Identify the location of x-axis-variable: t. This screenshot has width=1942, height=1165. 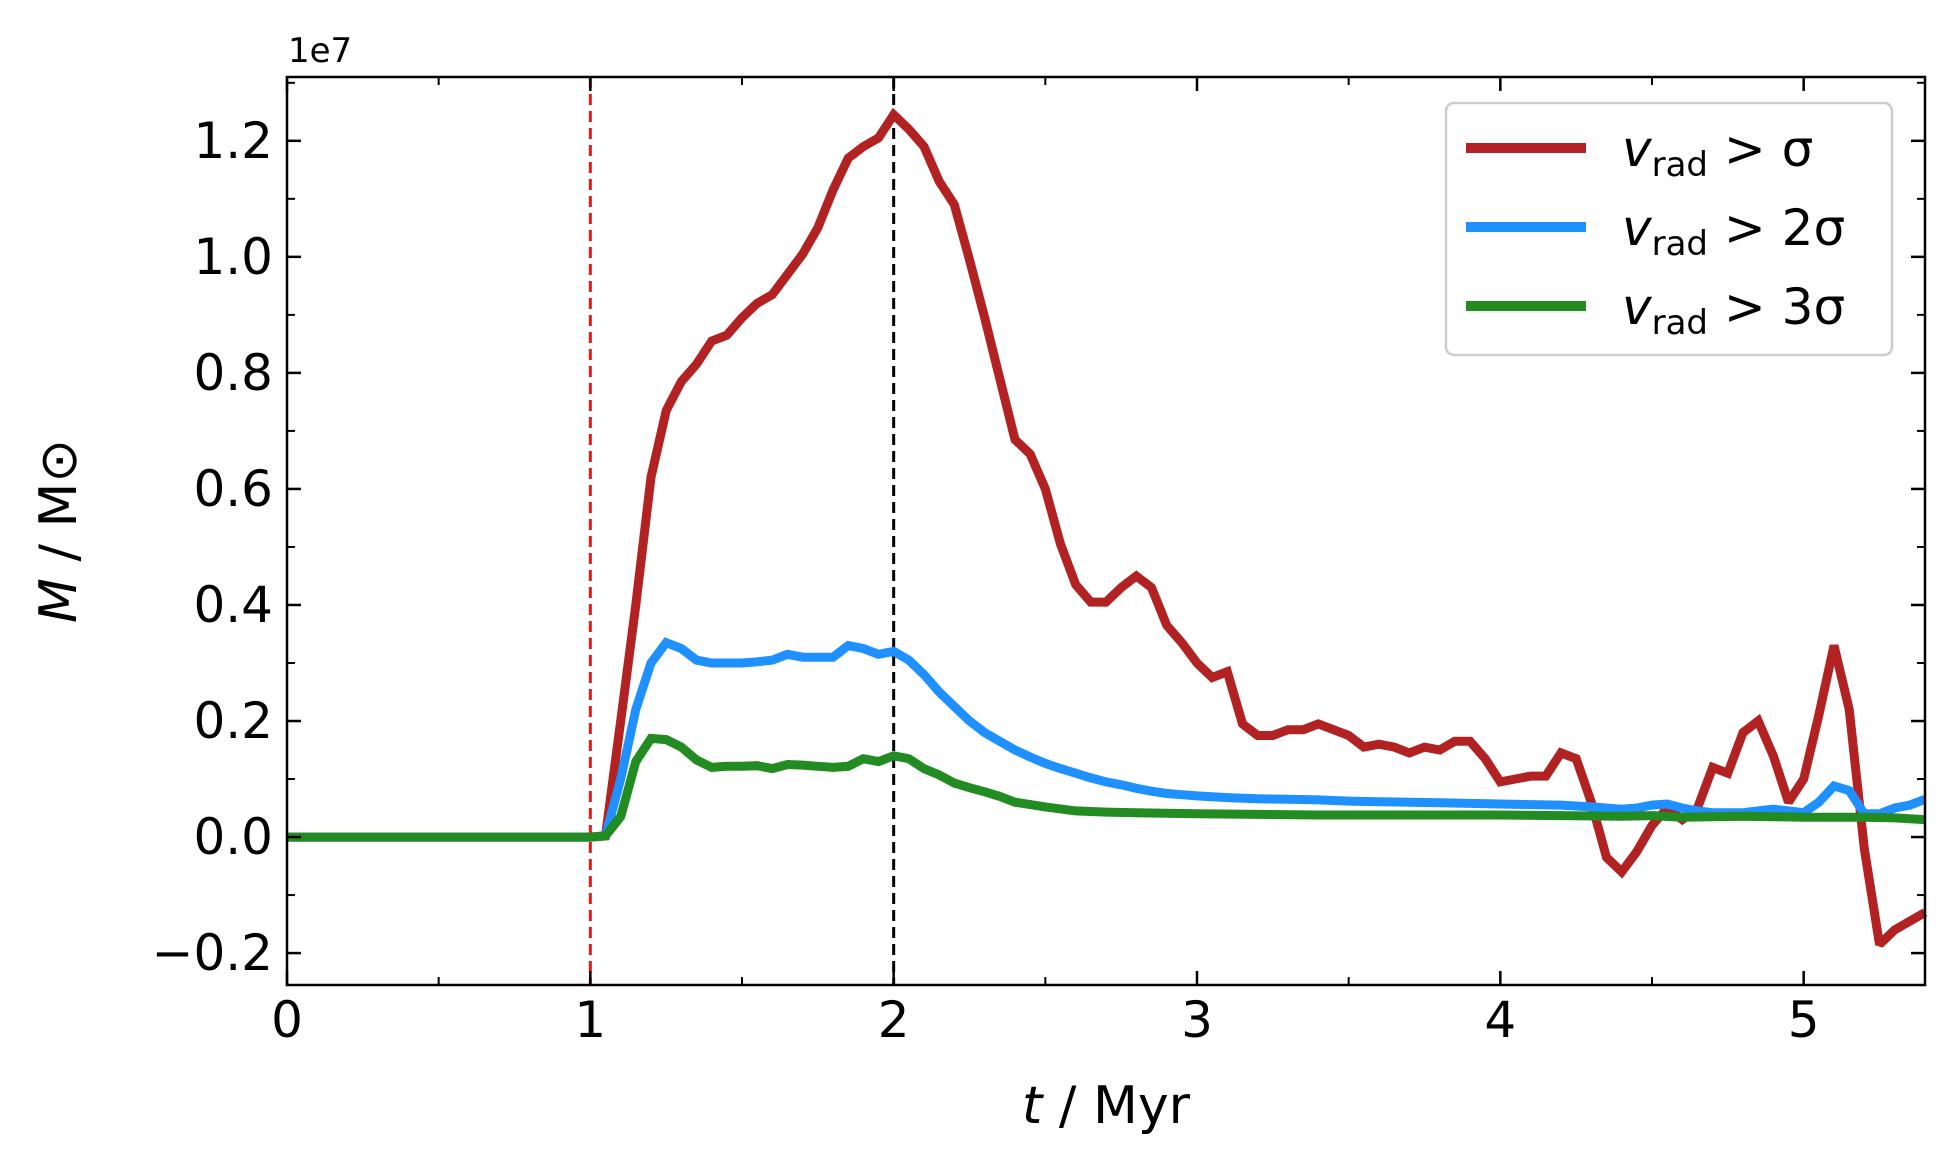
(1033, 1106).